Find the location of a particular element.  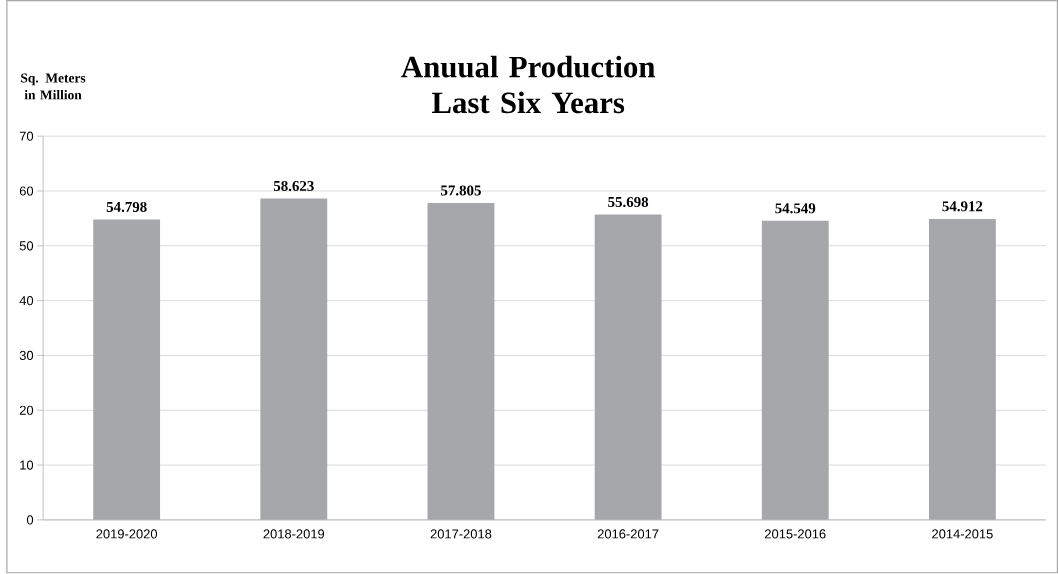

y-tick-label: 20 is located at coordinates (26, 410).